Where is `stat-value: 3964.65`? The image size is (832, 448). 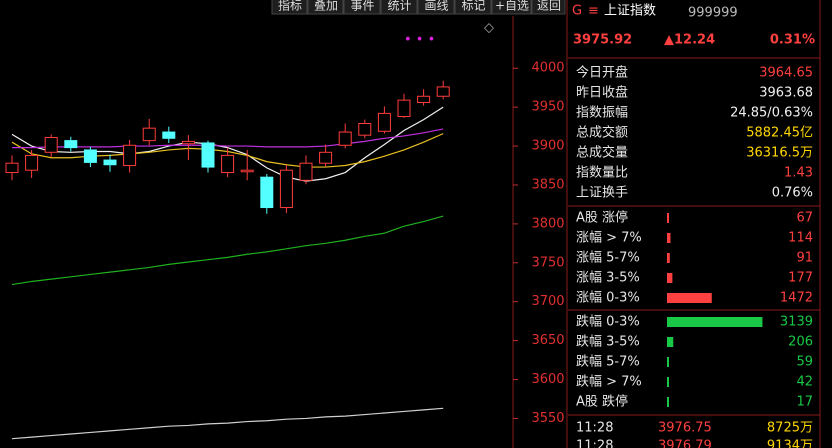 stat-value: 3964.65 is located at coordinates (786, 73).